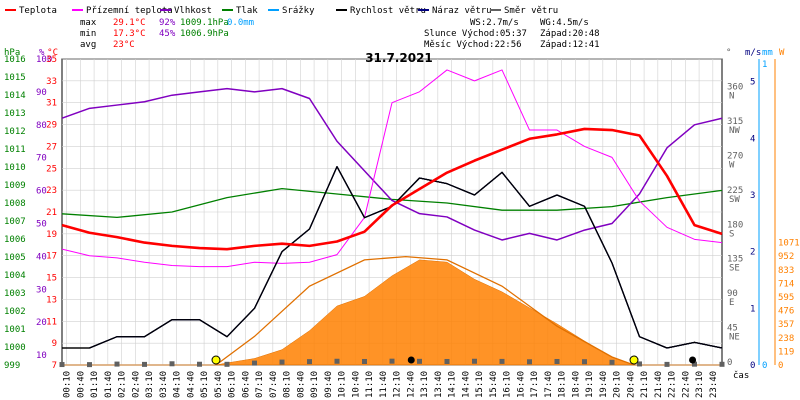  Describe the element at coordinates (41, 356) in the screenshot. I see `pct-tick: 10` at that location.